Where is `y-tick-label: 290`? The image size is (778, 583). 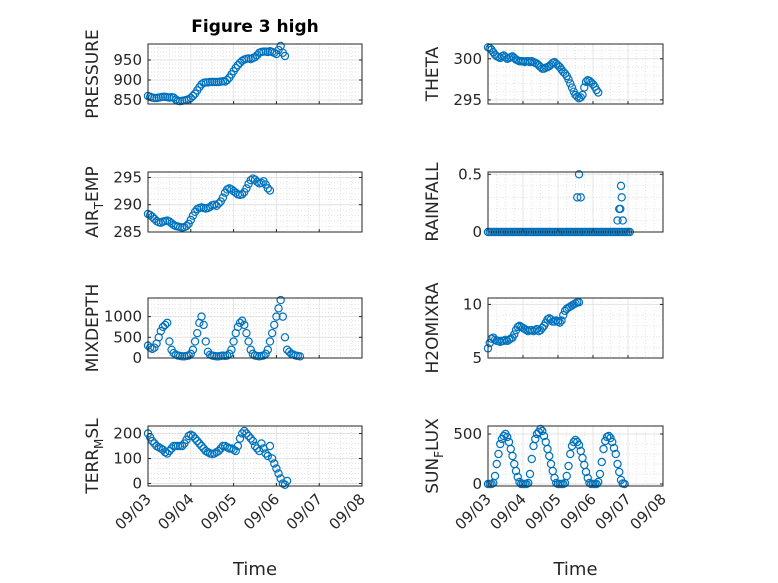
y-tick-label: 290 is located at coordinates (127, 205).